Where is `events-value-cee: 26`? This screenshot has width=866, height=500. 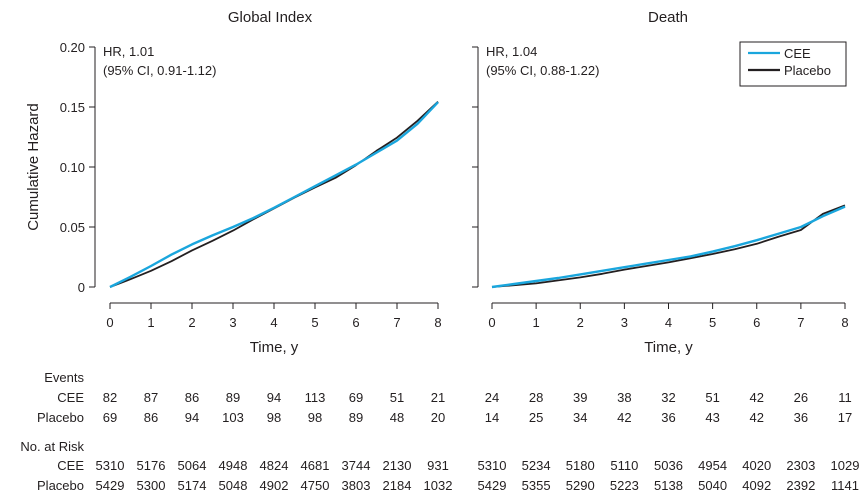 events-value-cee: 26 is located at coordinates (801, 397).